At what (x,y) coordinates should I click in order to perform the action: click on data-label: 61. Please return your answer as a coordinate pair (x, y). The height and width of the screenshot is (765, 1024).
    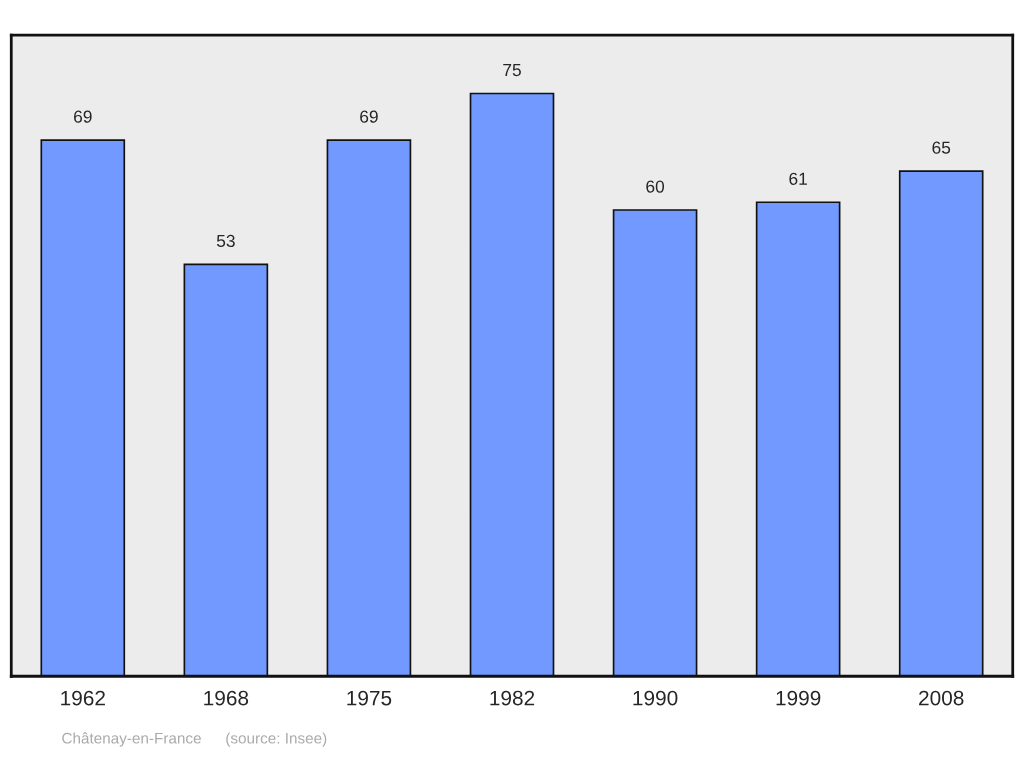
    Looking at the image, I should click on (798, 178).